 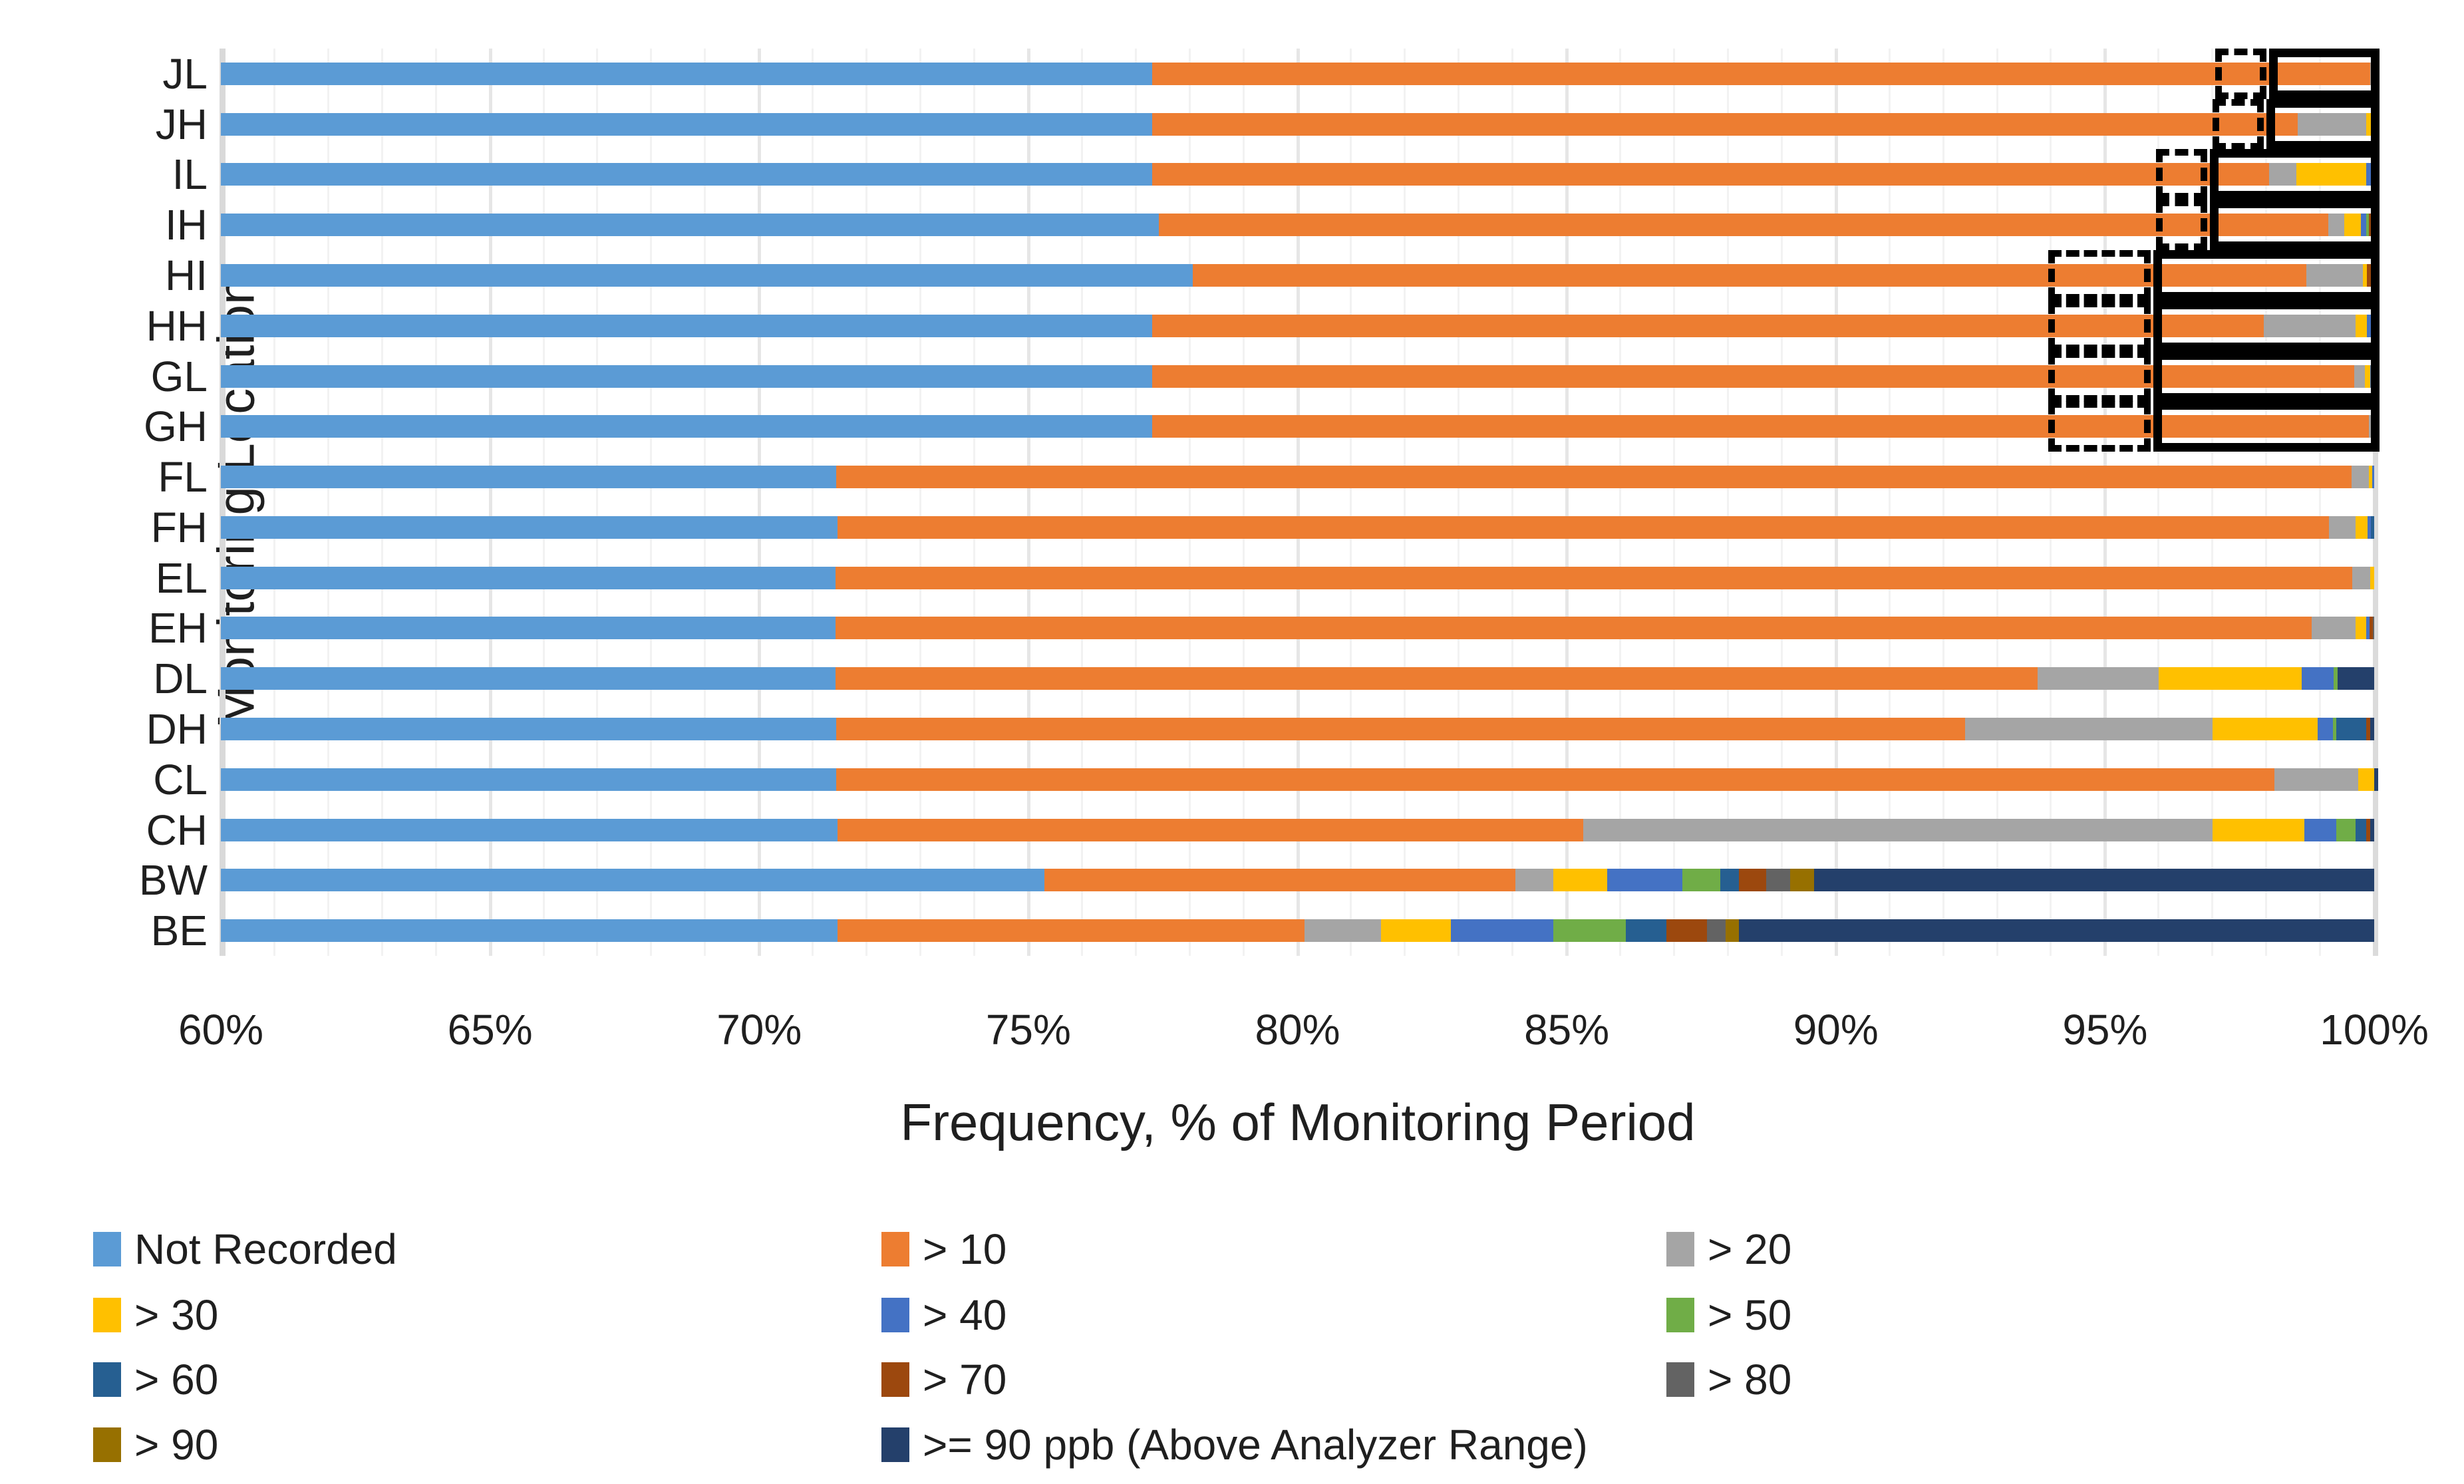 What do you see at coordinates (104, 502) in the screenshot?
I see `y-axis-category-labels: JL JH IL IH HI HH GL GH FL FH EL EH DL DH CL CH BW BE` at bounding box center [104, 502].